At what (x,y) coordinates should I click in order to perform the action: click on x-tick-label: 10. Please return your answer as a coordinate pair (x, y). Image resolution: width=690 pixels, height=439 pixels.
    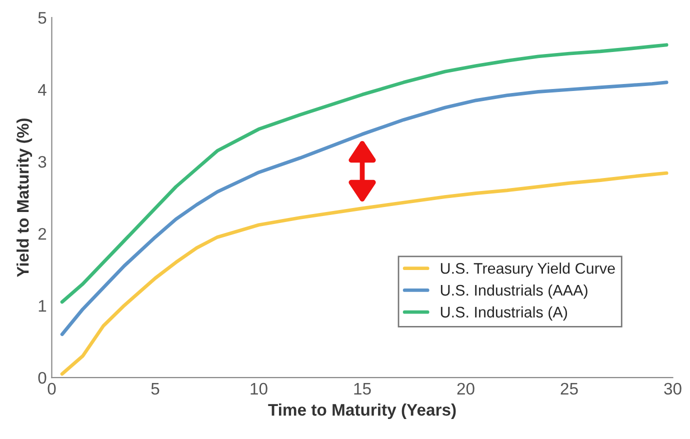
    Looking at the image, I should click on (259, 388).